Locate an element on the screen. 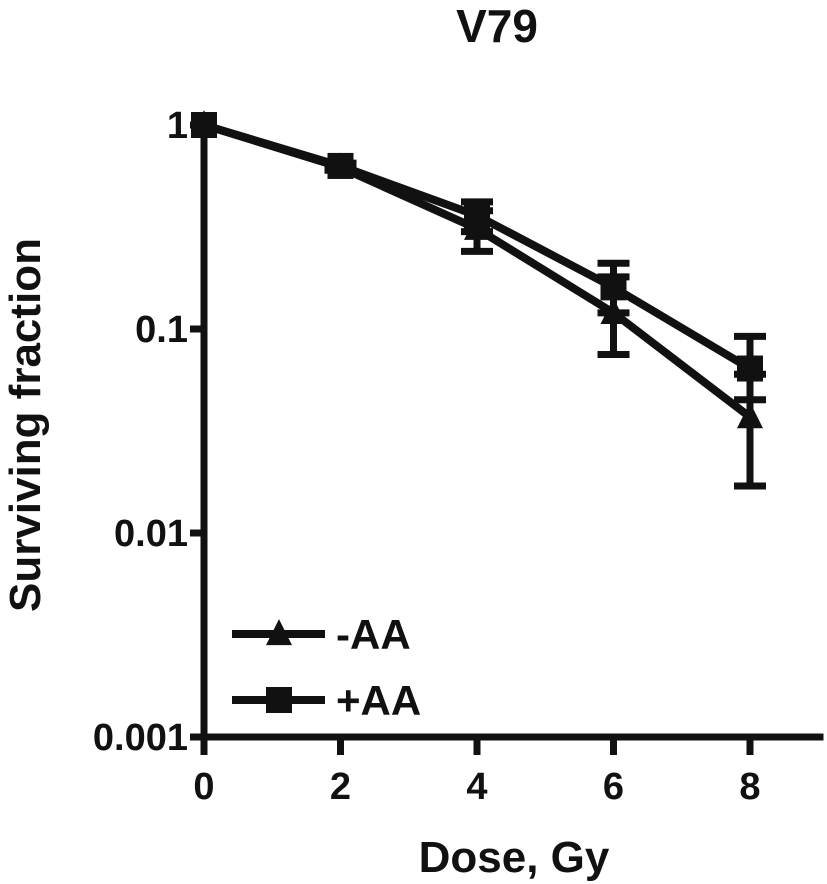 The image size is (827, 884). legend: -AA +AA is located at coordinates (326, 667).